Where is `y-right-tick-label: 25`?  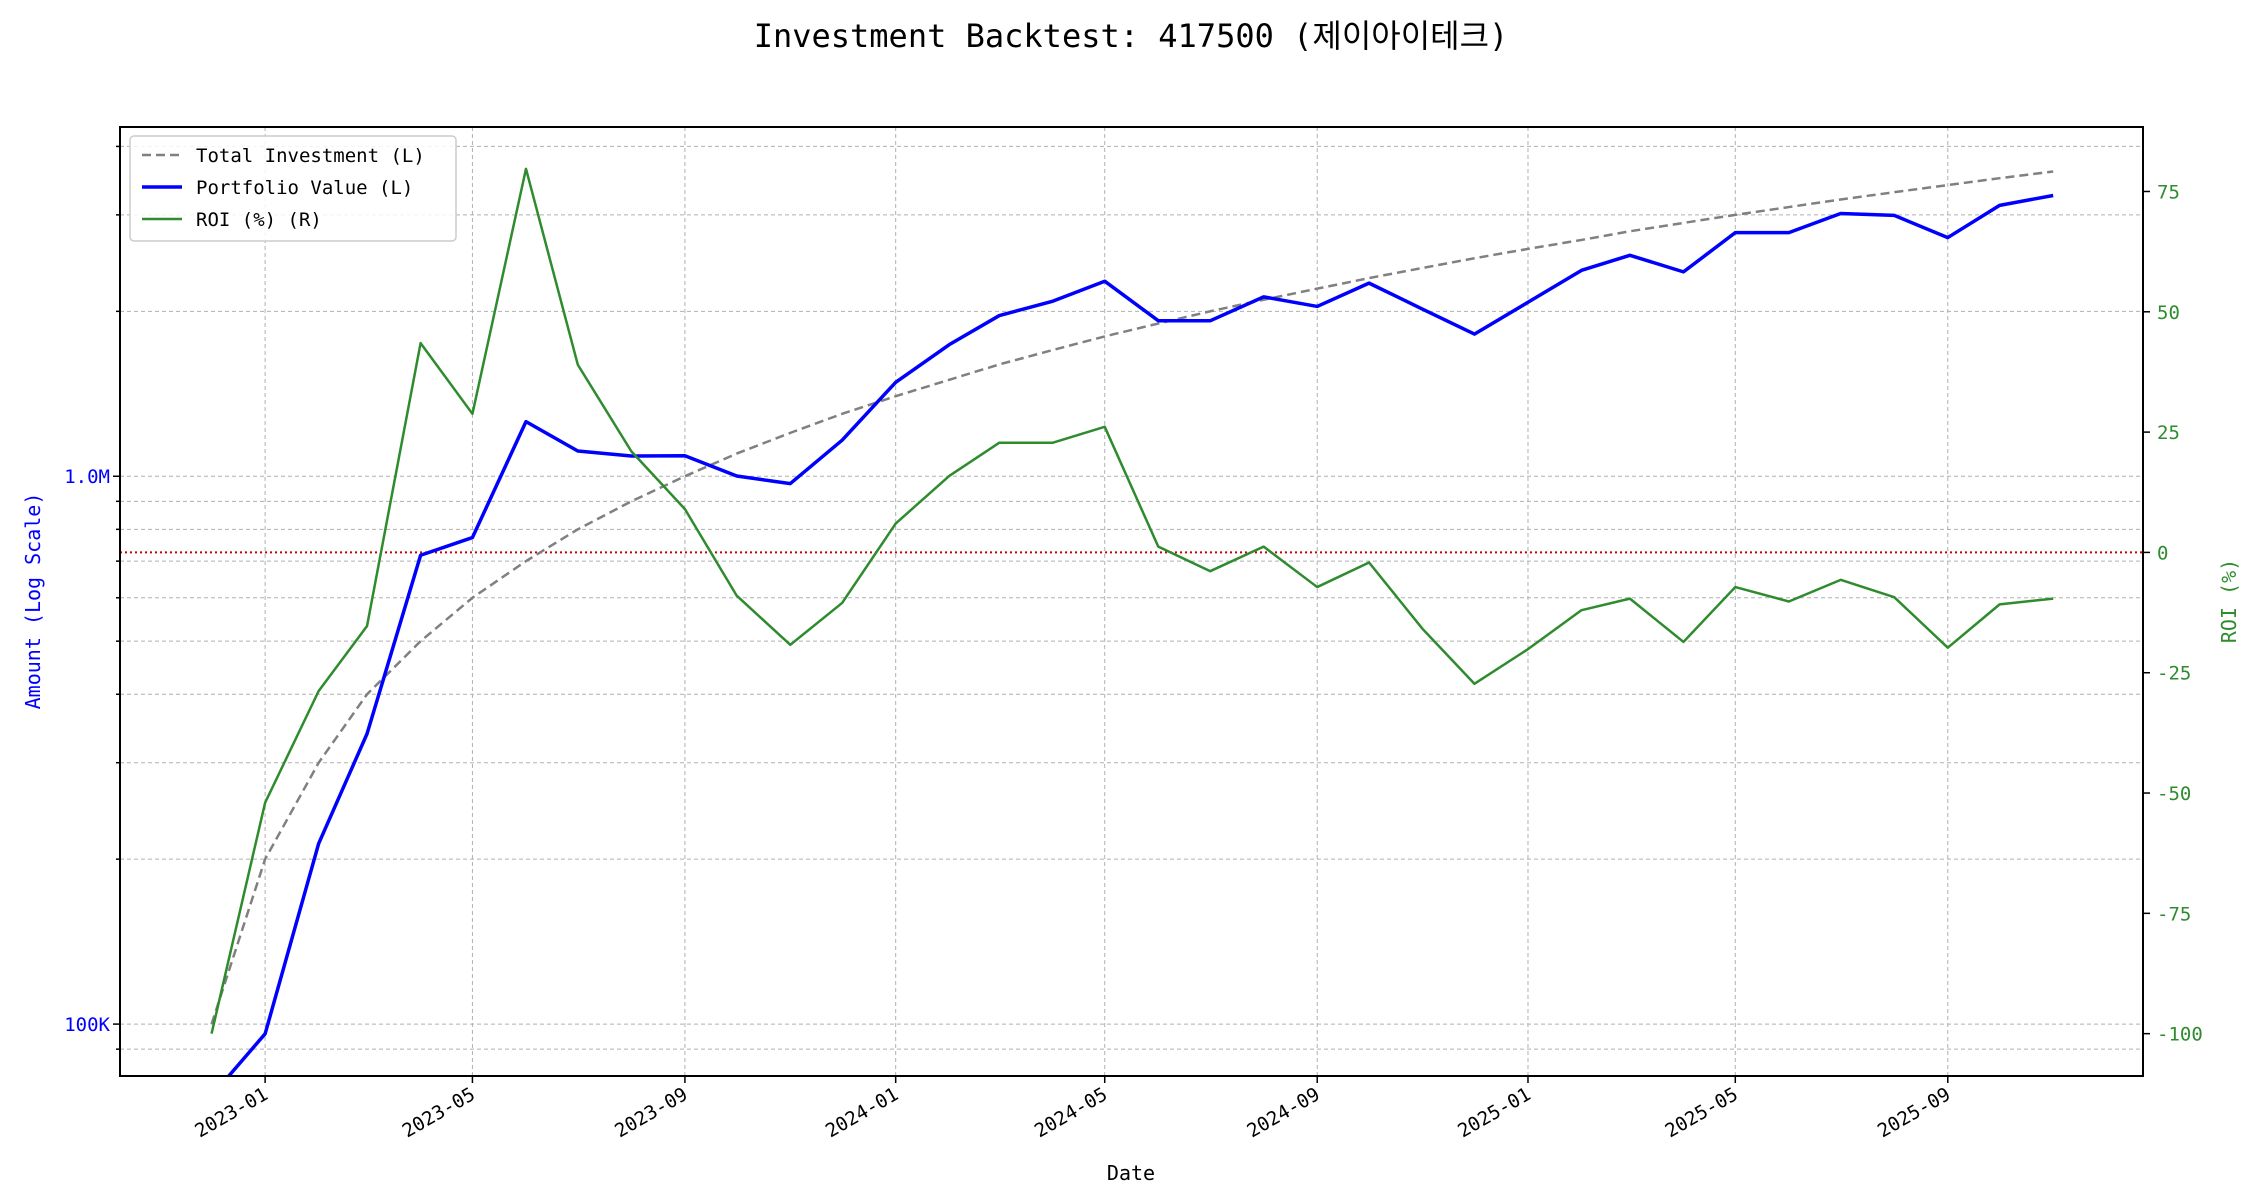
y-right-tick-label: 25 is located at coordinates (2168, 433).